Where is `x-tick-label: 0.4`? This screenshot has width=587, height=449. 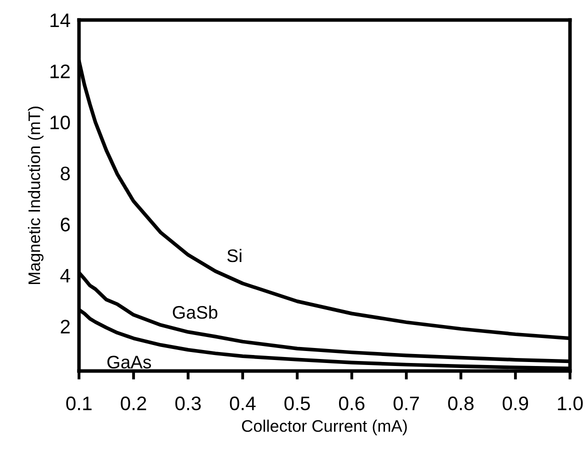
x-tick-label: 0.4 is located at coordinates (243, 403).